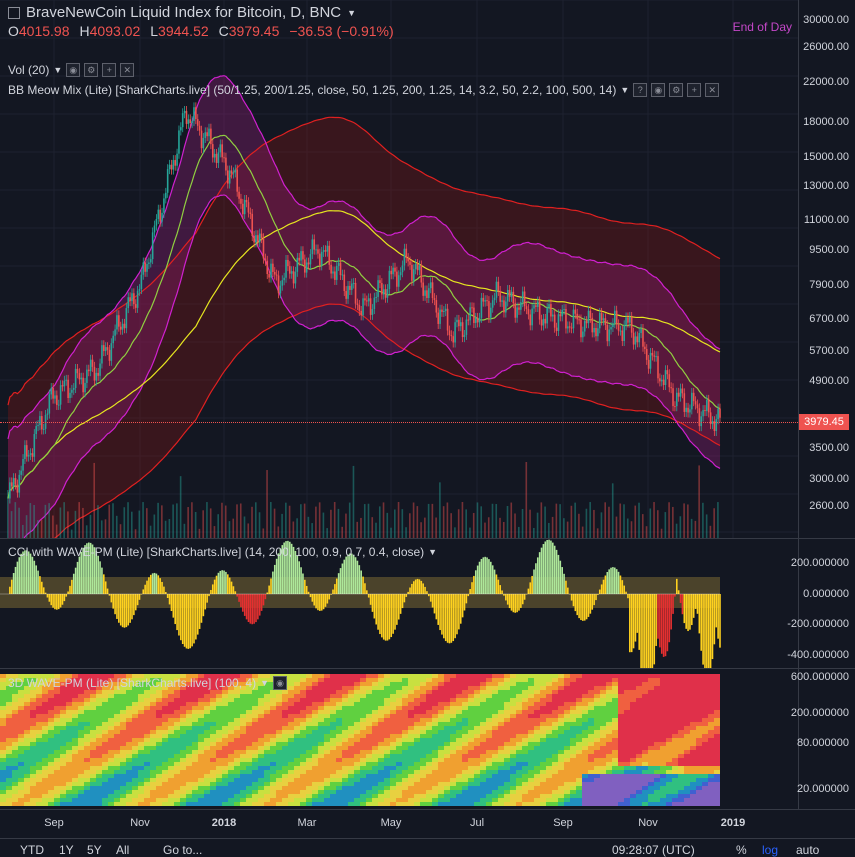 The width and height of the screenshot is (855, 857). I want to click on help-icon: ?, so click(640, 90).